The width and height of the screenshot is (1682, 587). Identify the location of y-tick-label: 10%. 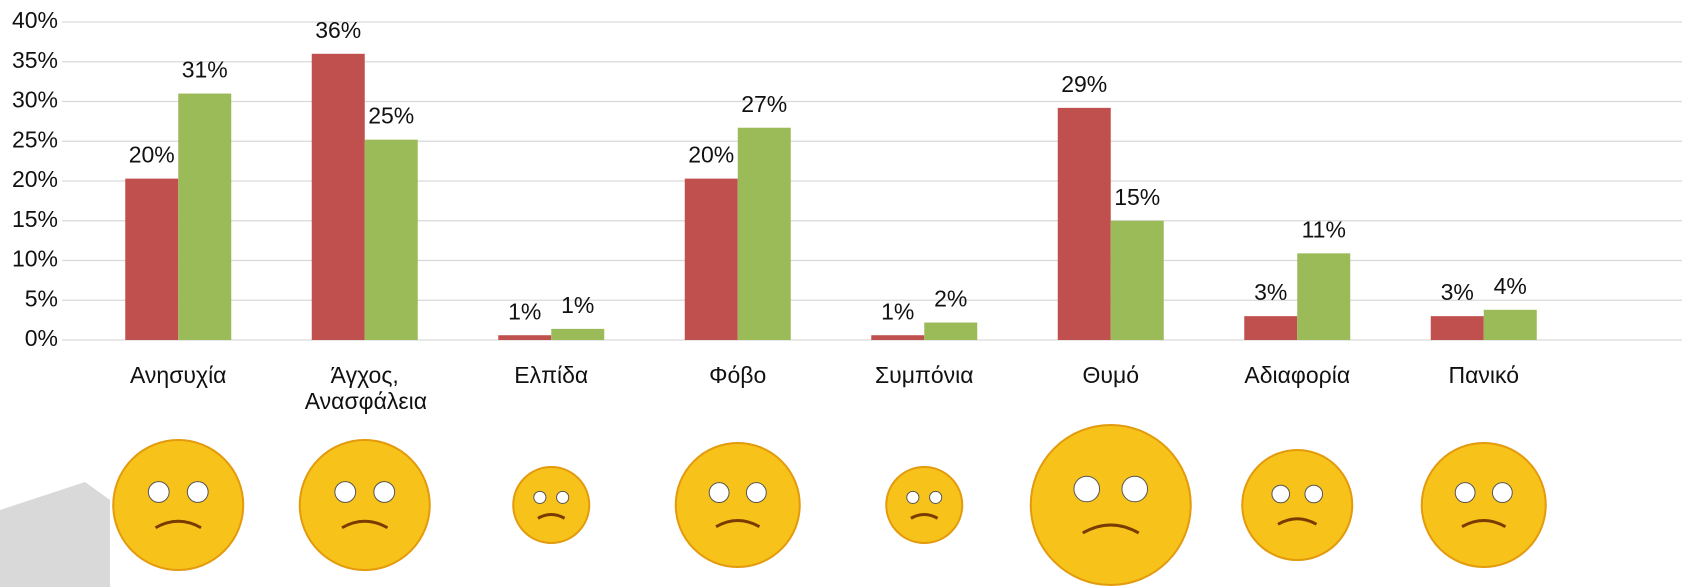
(35, 259).